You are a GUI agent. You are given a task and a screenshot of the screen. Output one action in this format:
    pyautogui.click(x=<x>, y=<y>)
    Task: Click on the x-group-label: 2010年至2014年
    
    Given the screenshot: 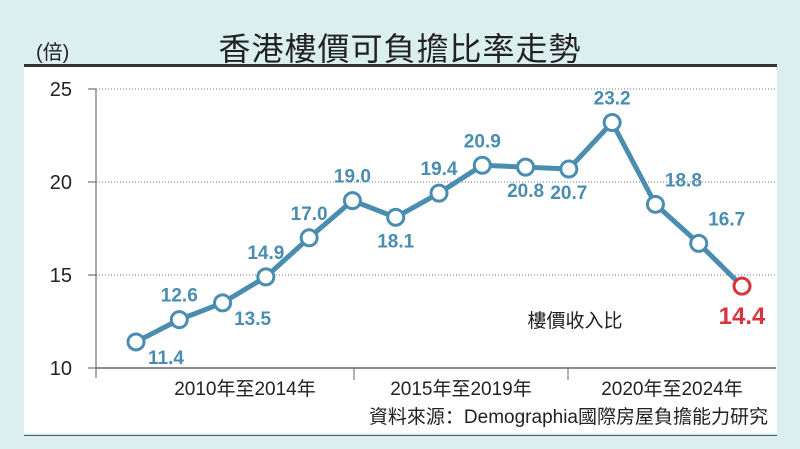 What is the action you would take?
    pyautogui.click(x=245, y=389)
    